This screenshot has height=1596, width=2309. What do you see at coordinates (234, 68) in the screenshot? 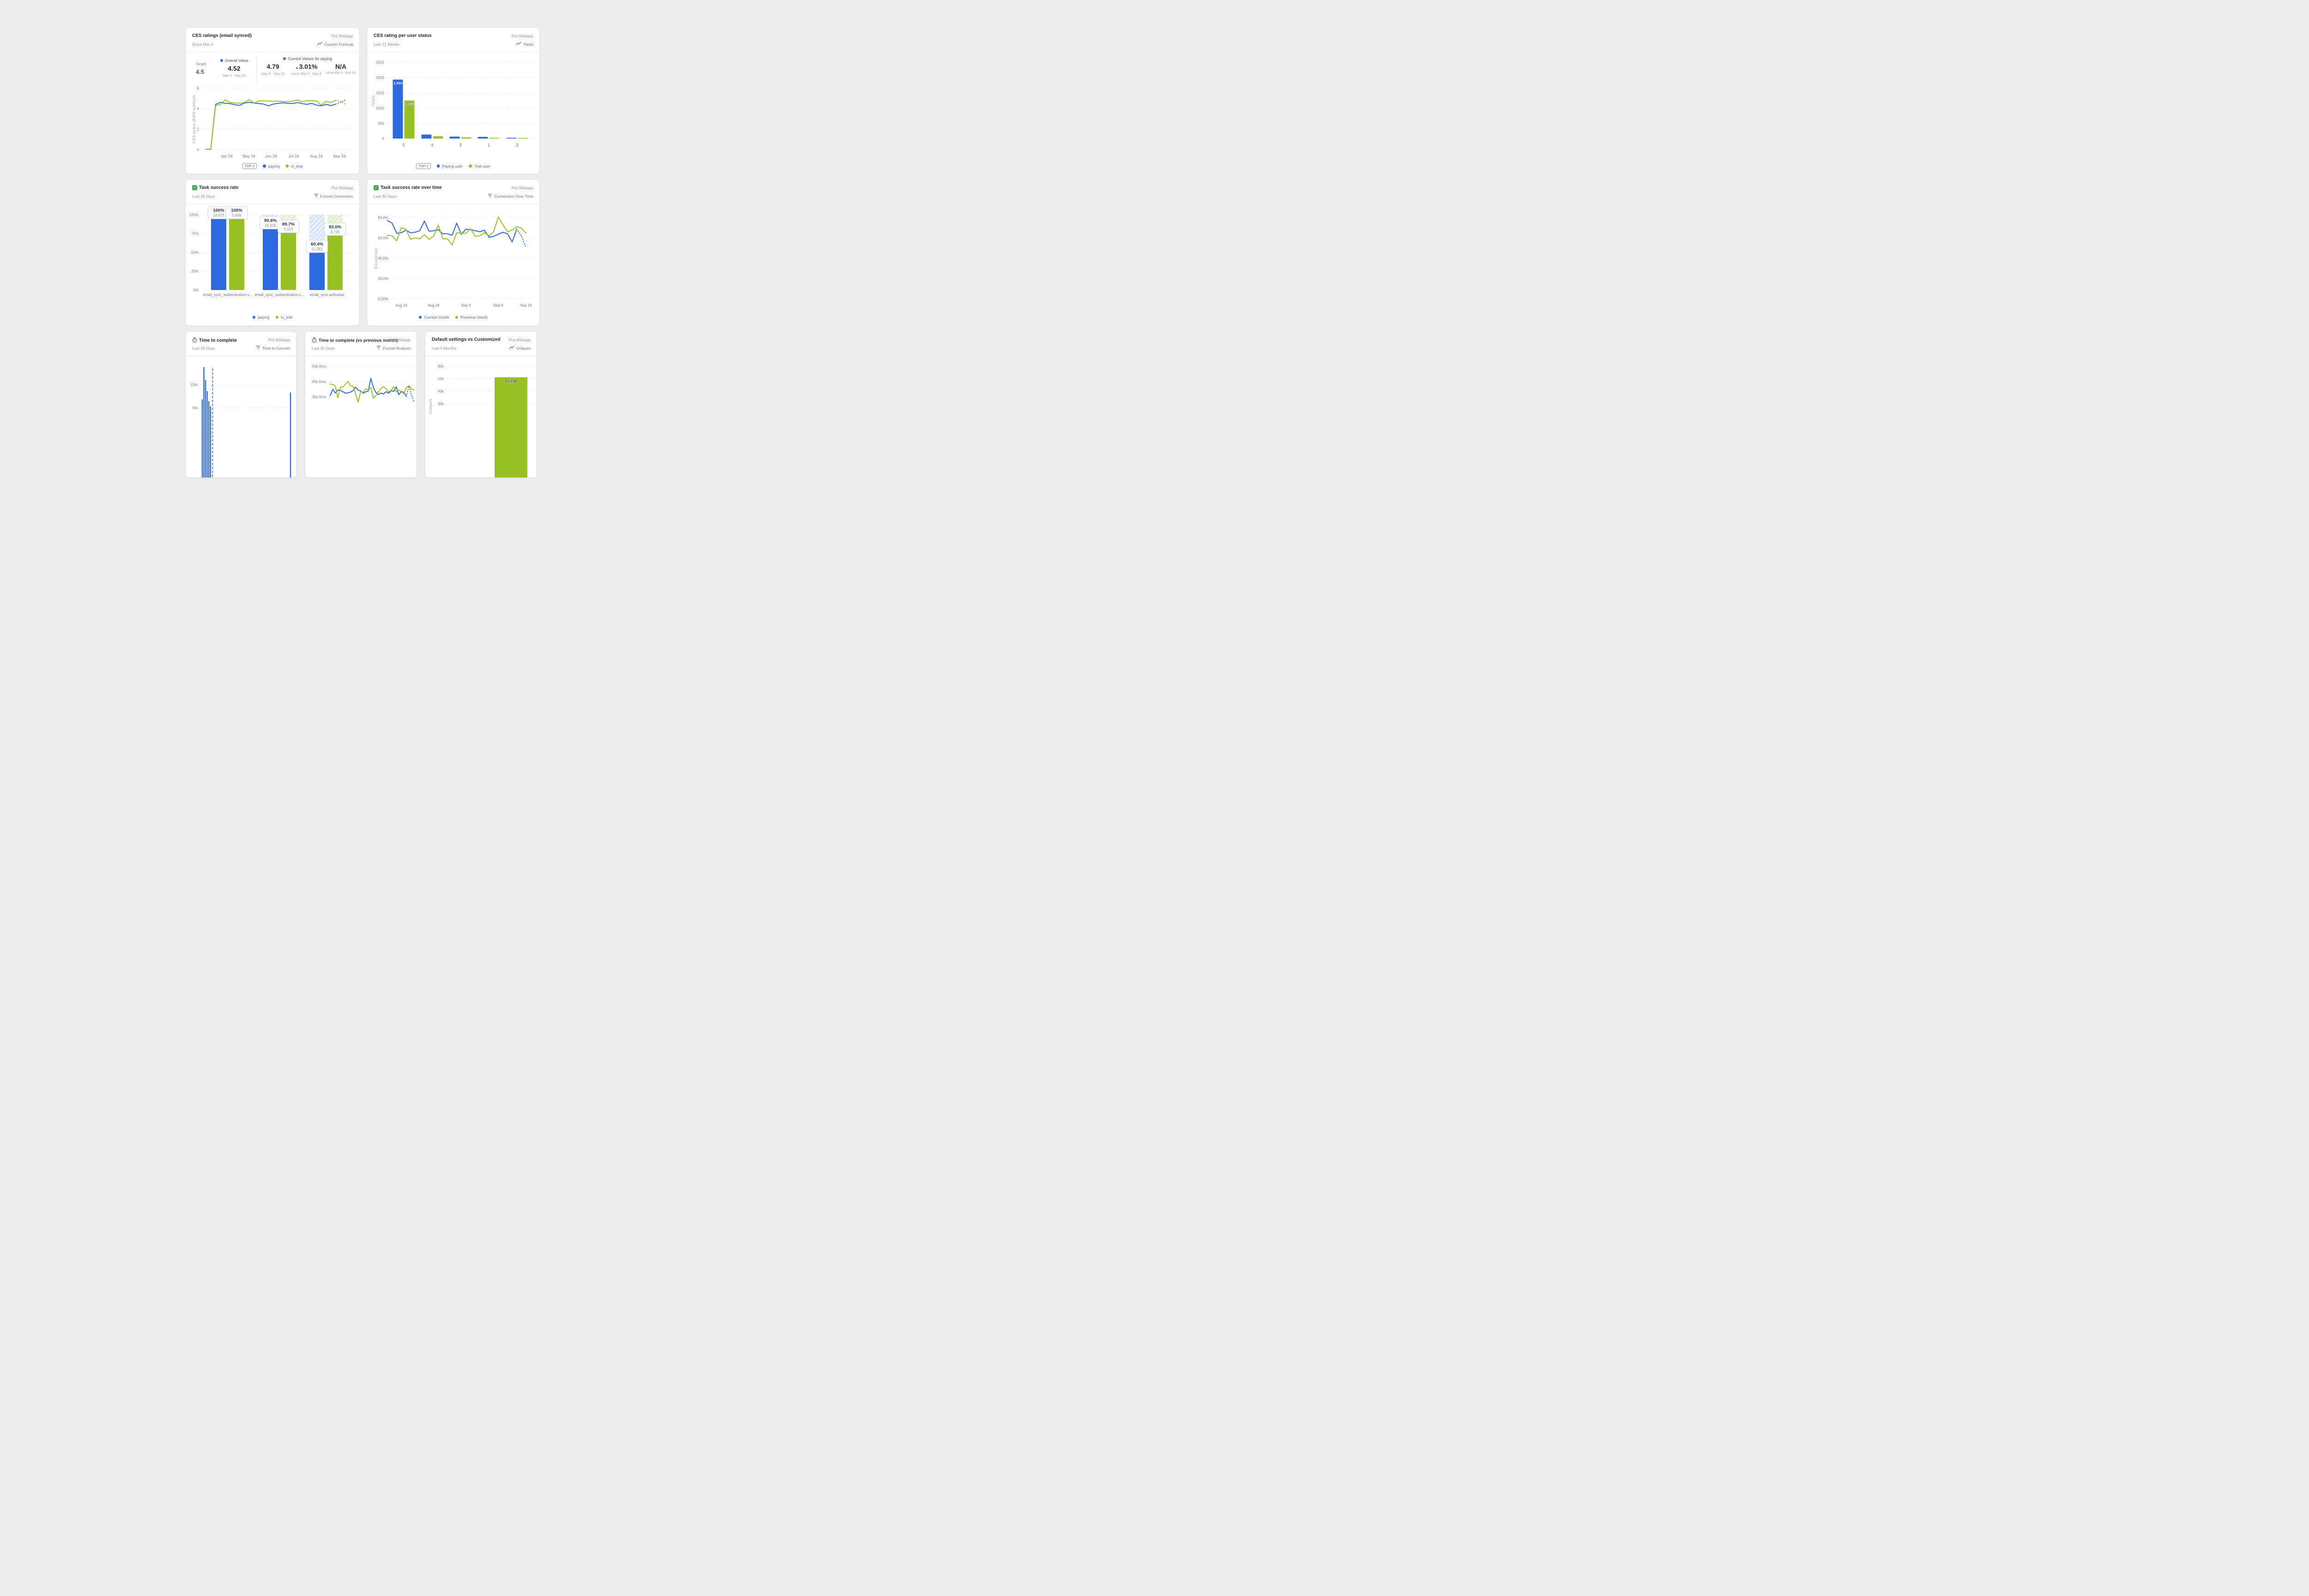
I see `overall-value-stat: Overall Value 4.52 Mar 4 - Sep 22` at bounding box center [234, 68].